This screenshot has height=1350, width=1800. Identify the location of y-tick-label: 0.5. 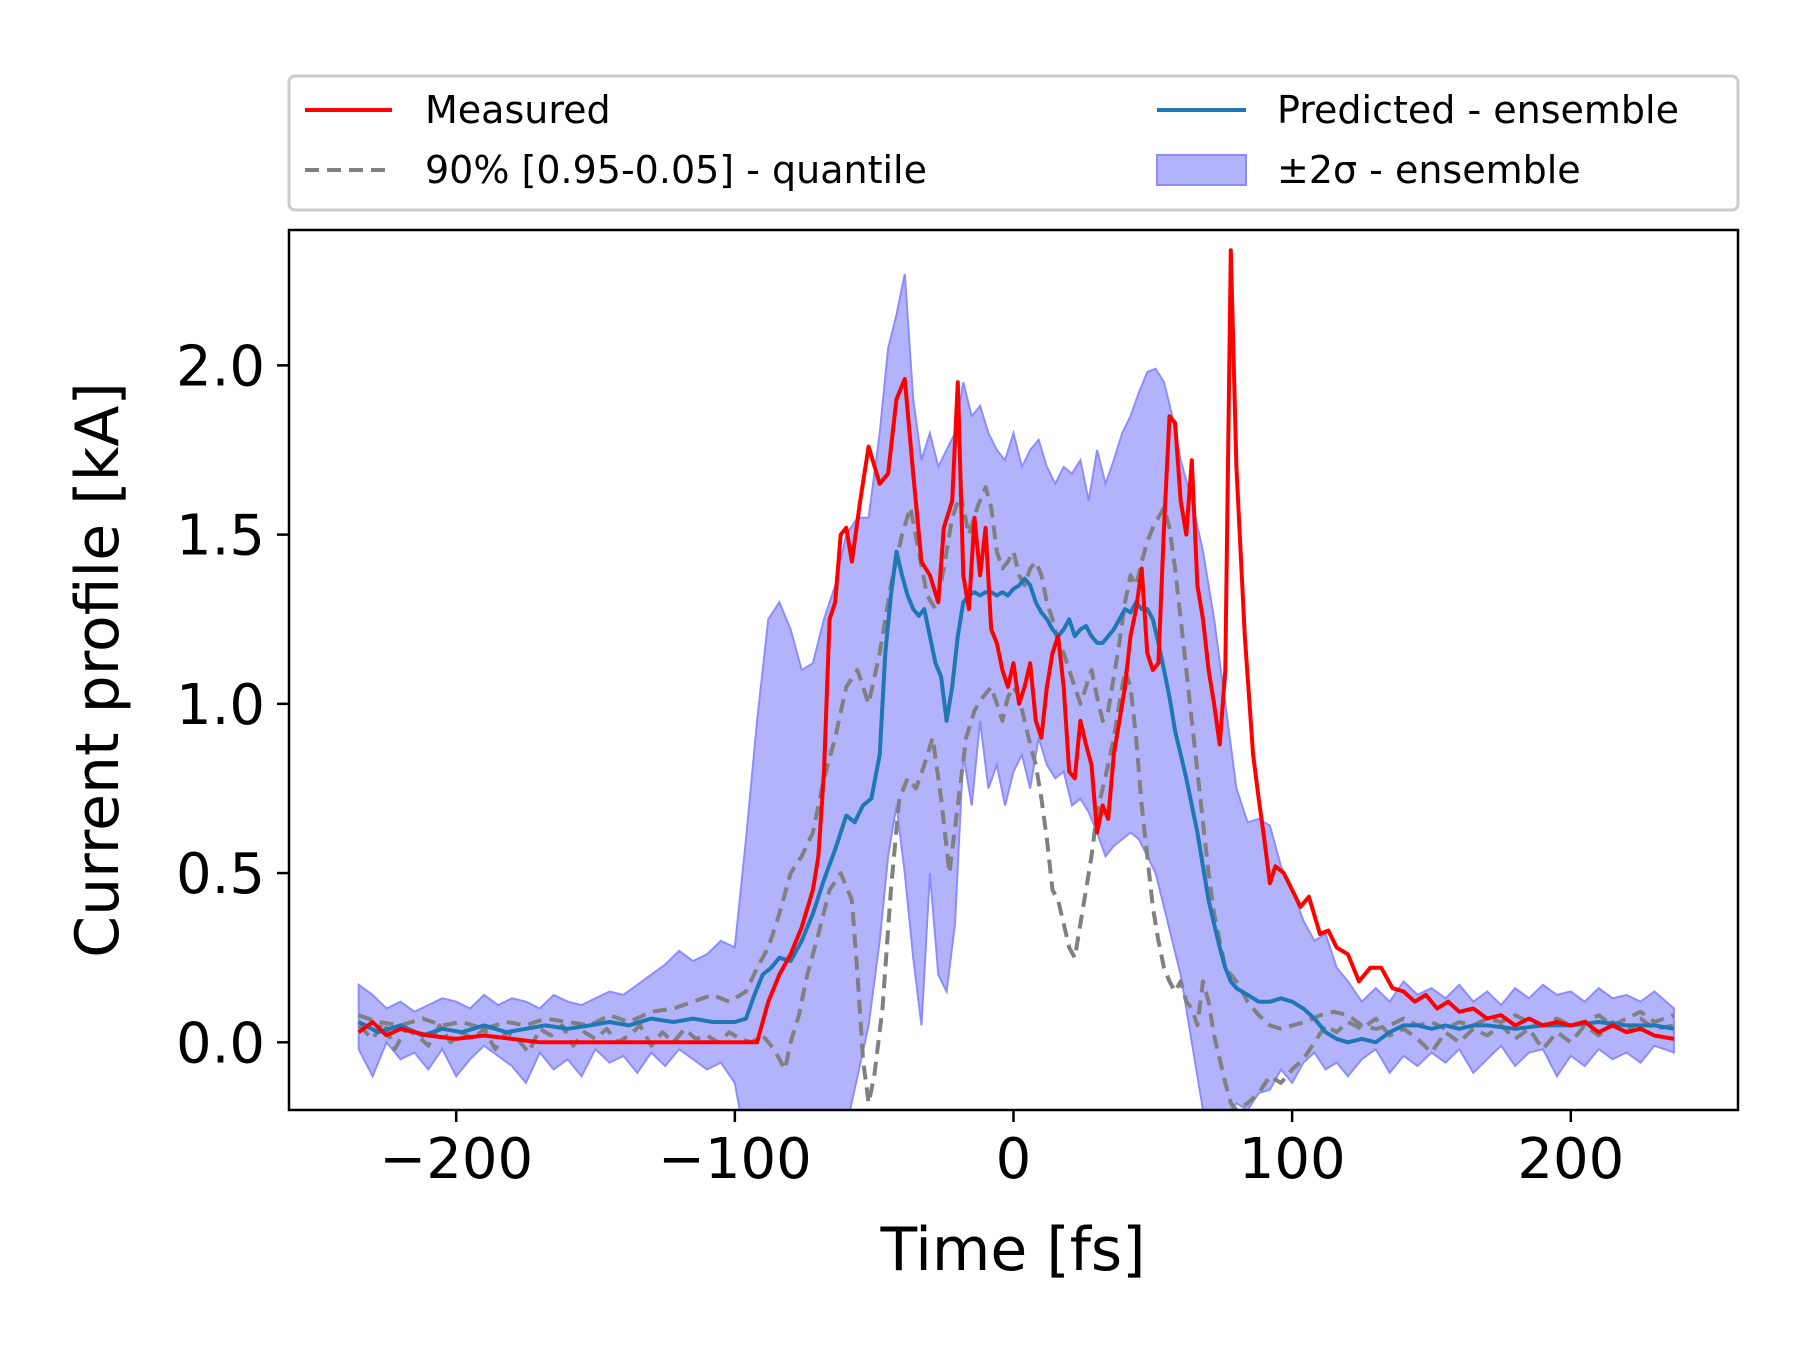
(220, 874).